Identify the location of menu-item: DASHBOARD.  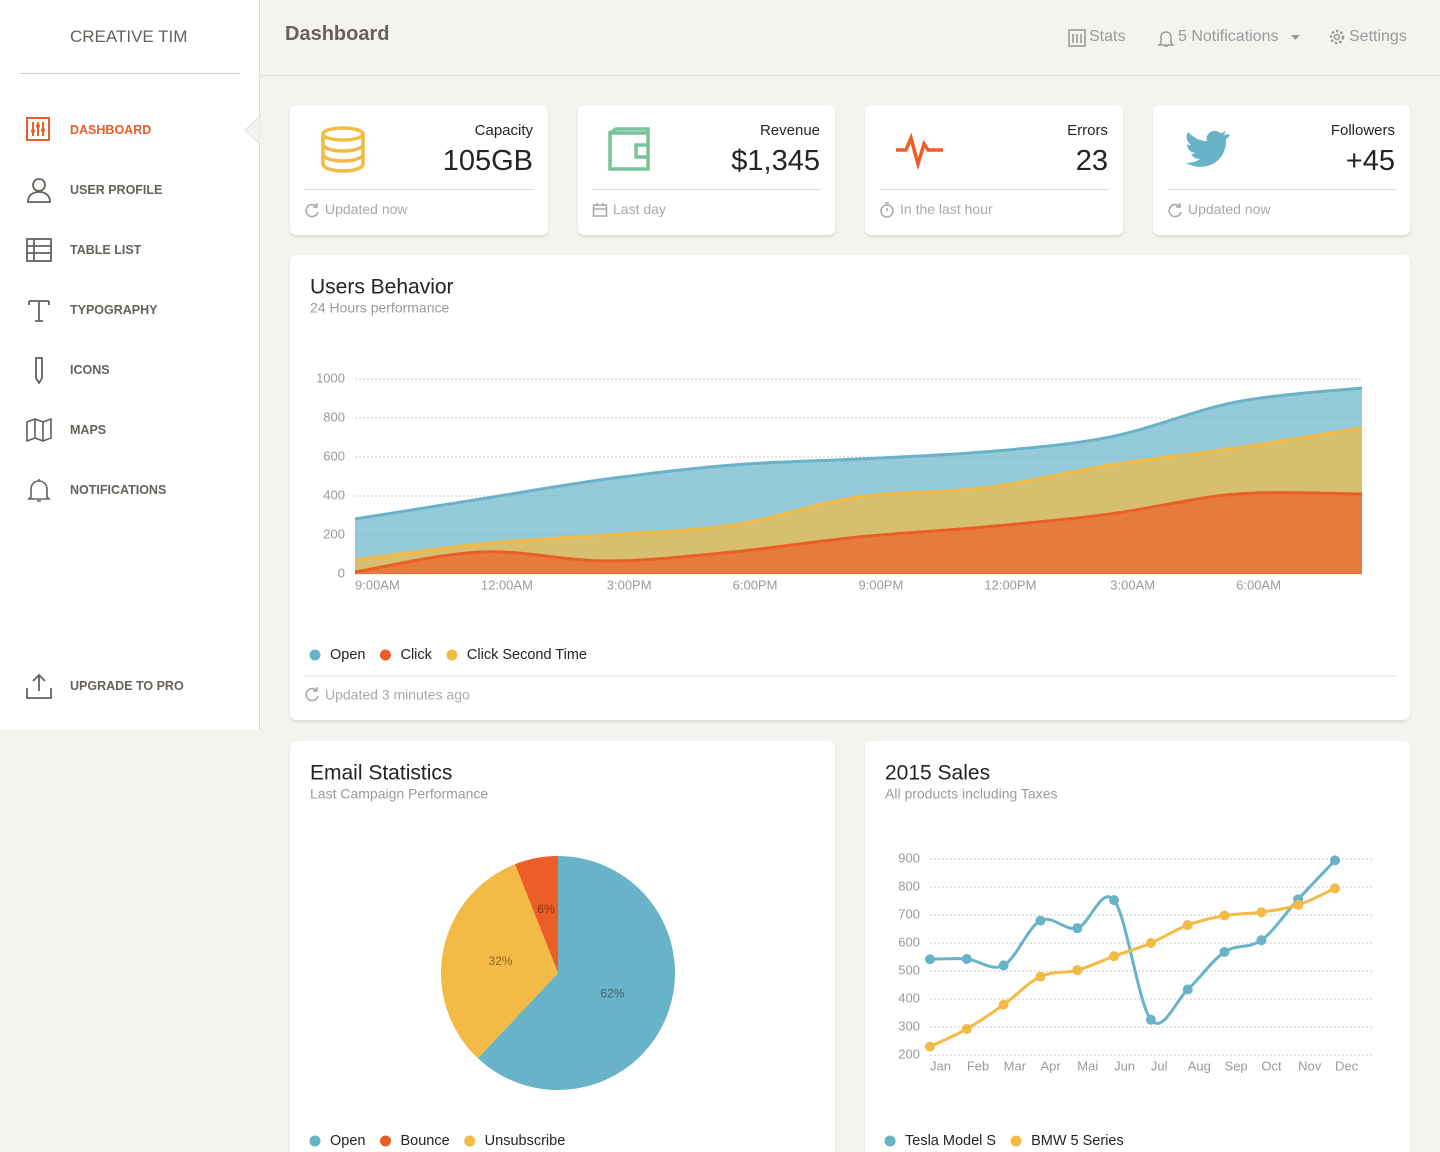
(129, 130).